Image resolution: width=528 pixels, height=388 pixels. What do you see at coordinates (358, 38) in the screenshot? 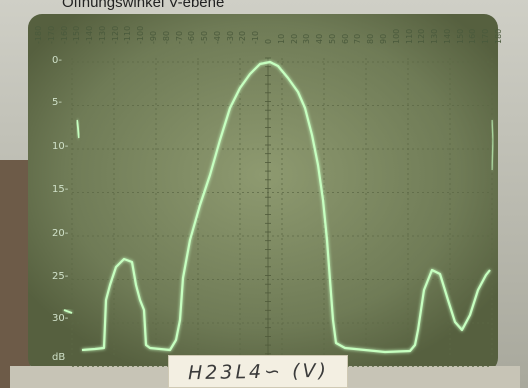
I see `x-tick-label: 70` at bounding box center [358, 38].